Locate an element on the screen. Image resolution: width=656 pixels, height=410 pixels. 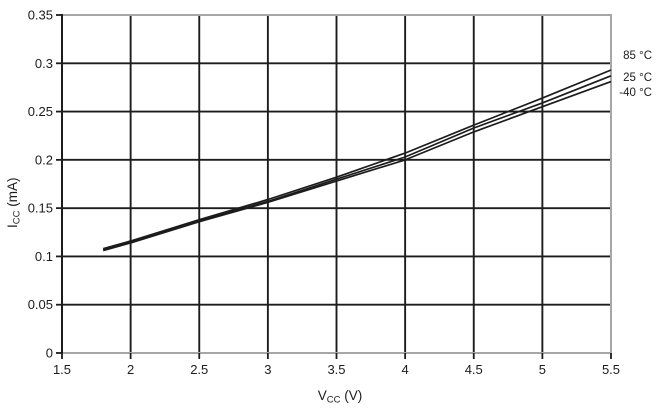
y-axis-title: ICC (mA) is located at coordinates (14, 203).